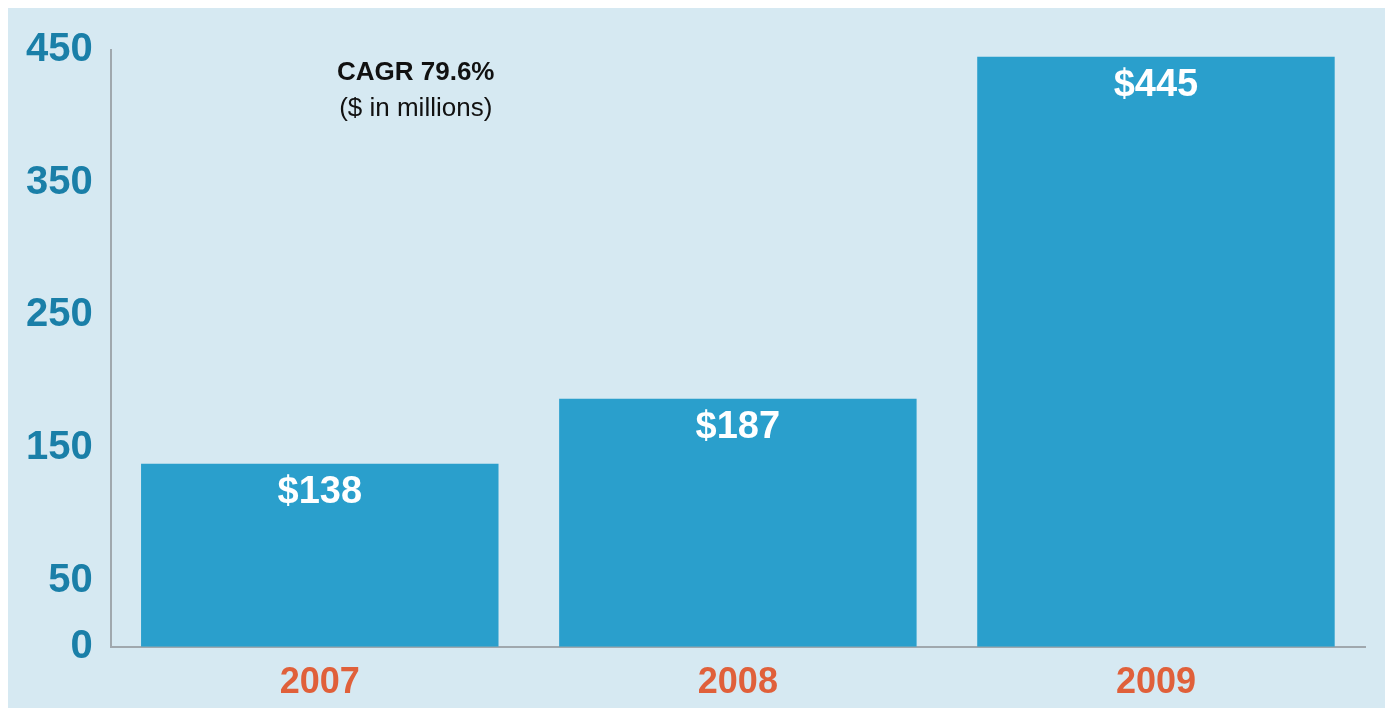 The width and height of the screenshot is (1393, 718). Describe the element at coordinates (59, 312) in the screenshot. I see `y-tick-label: 250` at that location.